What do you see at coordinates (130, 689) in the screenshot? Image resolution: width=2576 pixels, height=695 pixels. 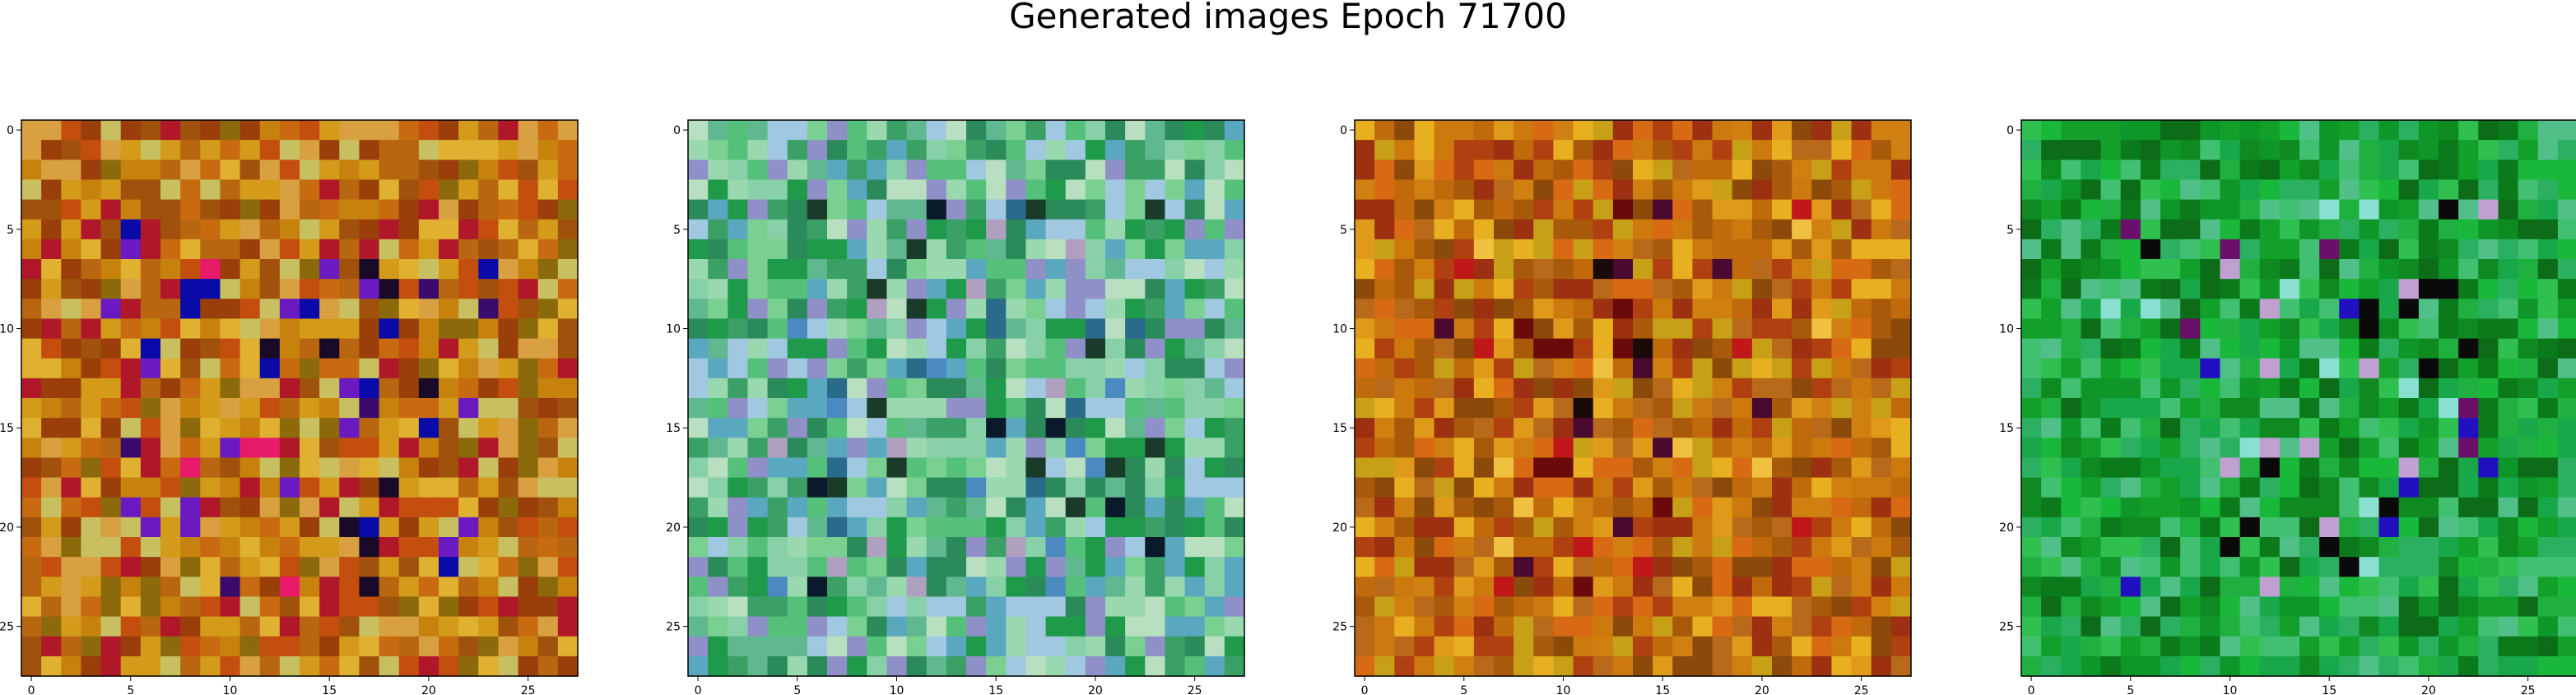 I see `x-tick-label: 5` at bounding box center [130, 689].